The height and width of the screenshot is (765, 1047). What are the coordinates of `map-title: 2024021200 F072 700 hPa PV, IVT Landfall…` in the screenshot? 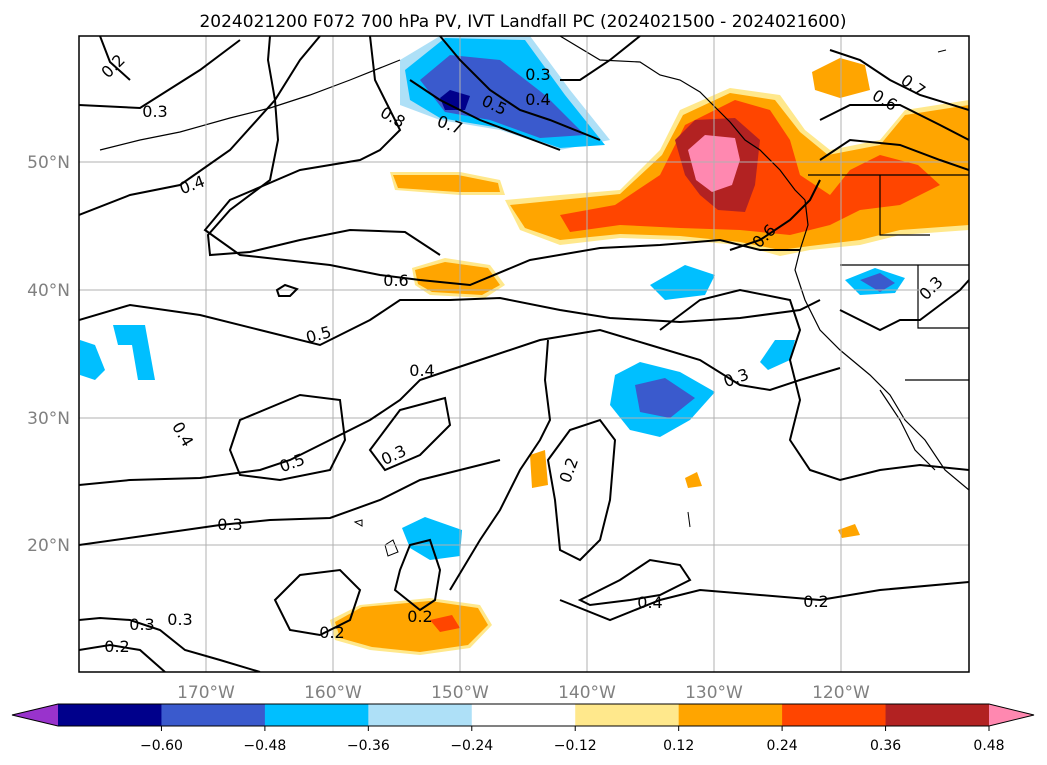 It's located at (522, 22).